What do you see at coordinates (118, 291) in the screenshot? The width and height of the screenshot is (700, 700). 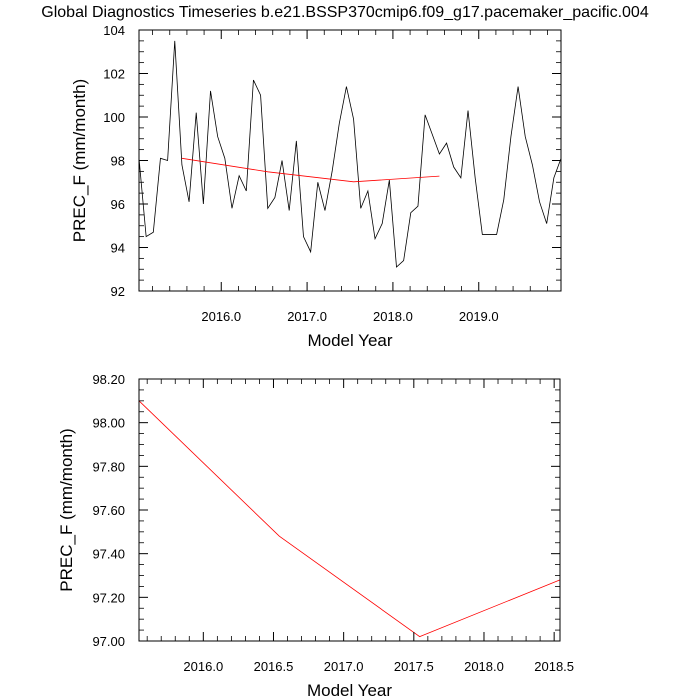 I see `y-tick-label: 92` at bounding box center [118, 291].